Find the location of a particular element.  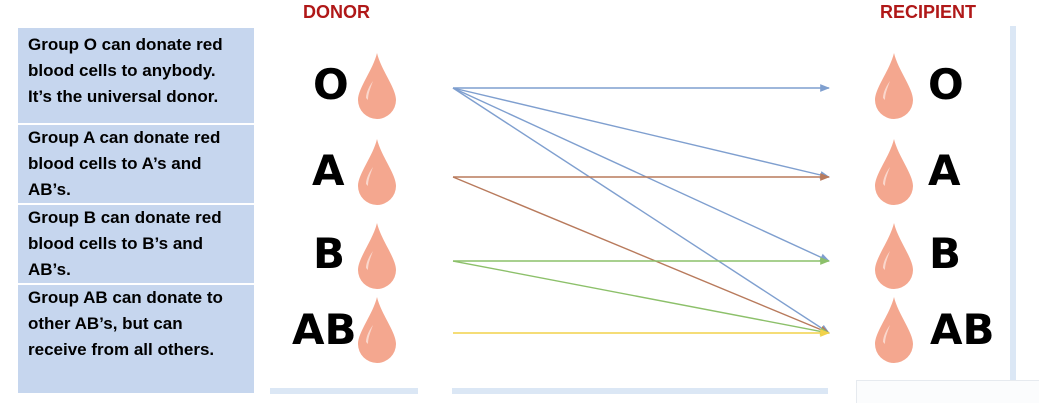

bottom-rail-middle is located at coordinates (640, 391).